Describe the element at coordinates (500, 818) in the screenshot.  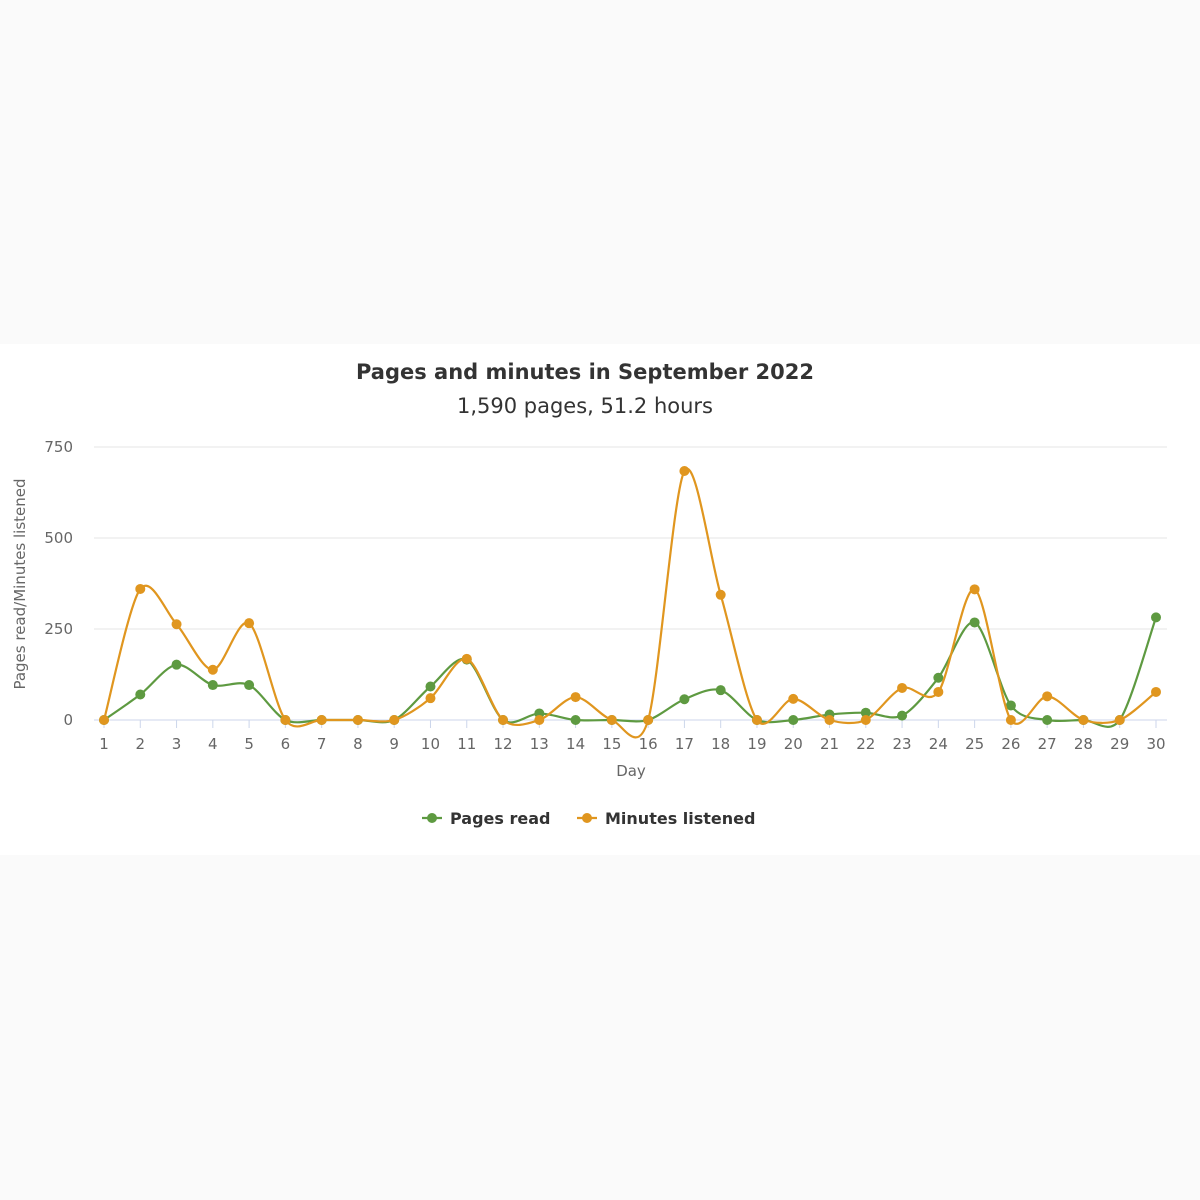
I see `legend-label: Pages read` at that location.